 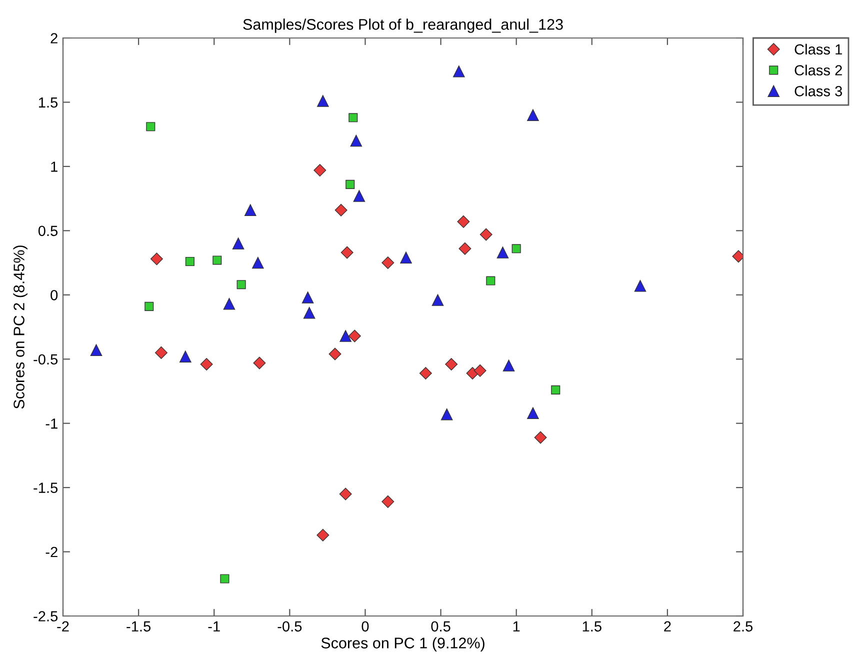 I want to click on x-tick-label: 1, so click(x=516, y=626).